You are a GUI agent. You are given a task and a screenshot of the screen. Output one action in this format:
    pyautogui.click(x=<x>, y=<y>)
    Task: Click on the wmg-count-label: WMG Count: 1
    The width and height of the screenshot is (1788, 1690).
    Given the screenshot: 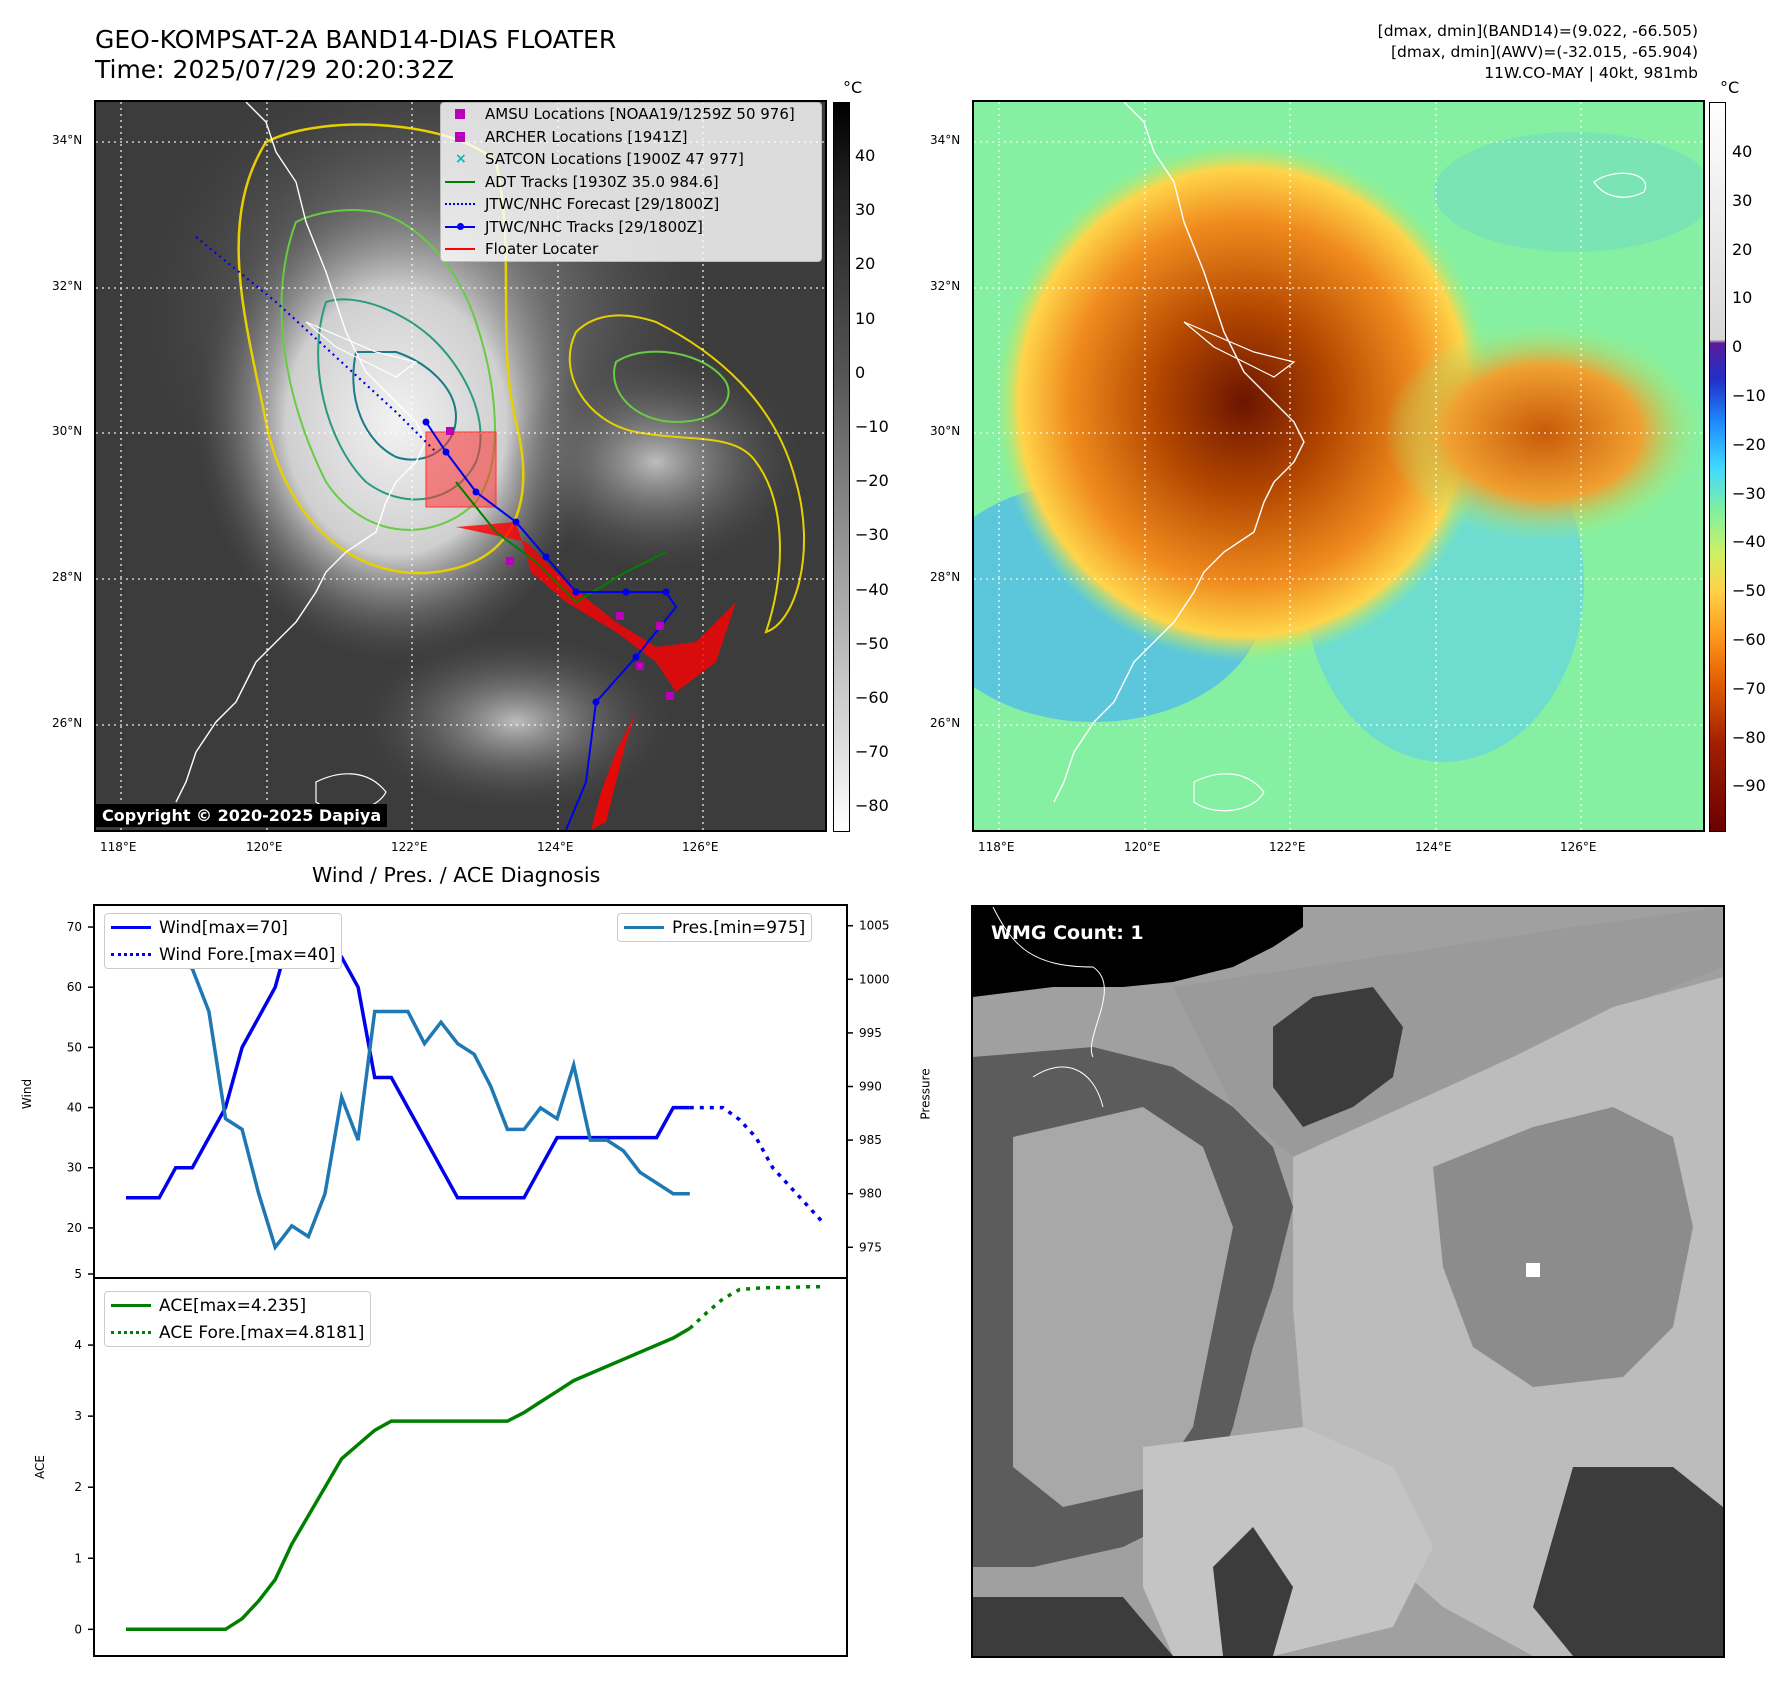 What is the action you would take?
    pyautogui.click(x=1067, y=933)
    